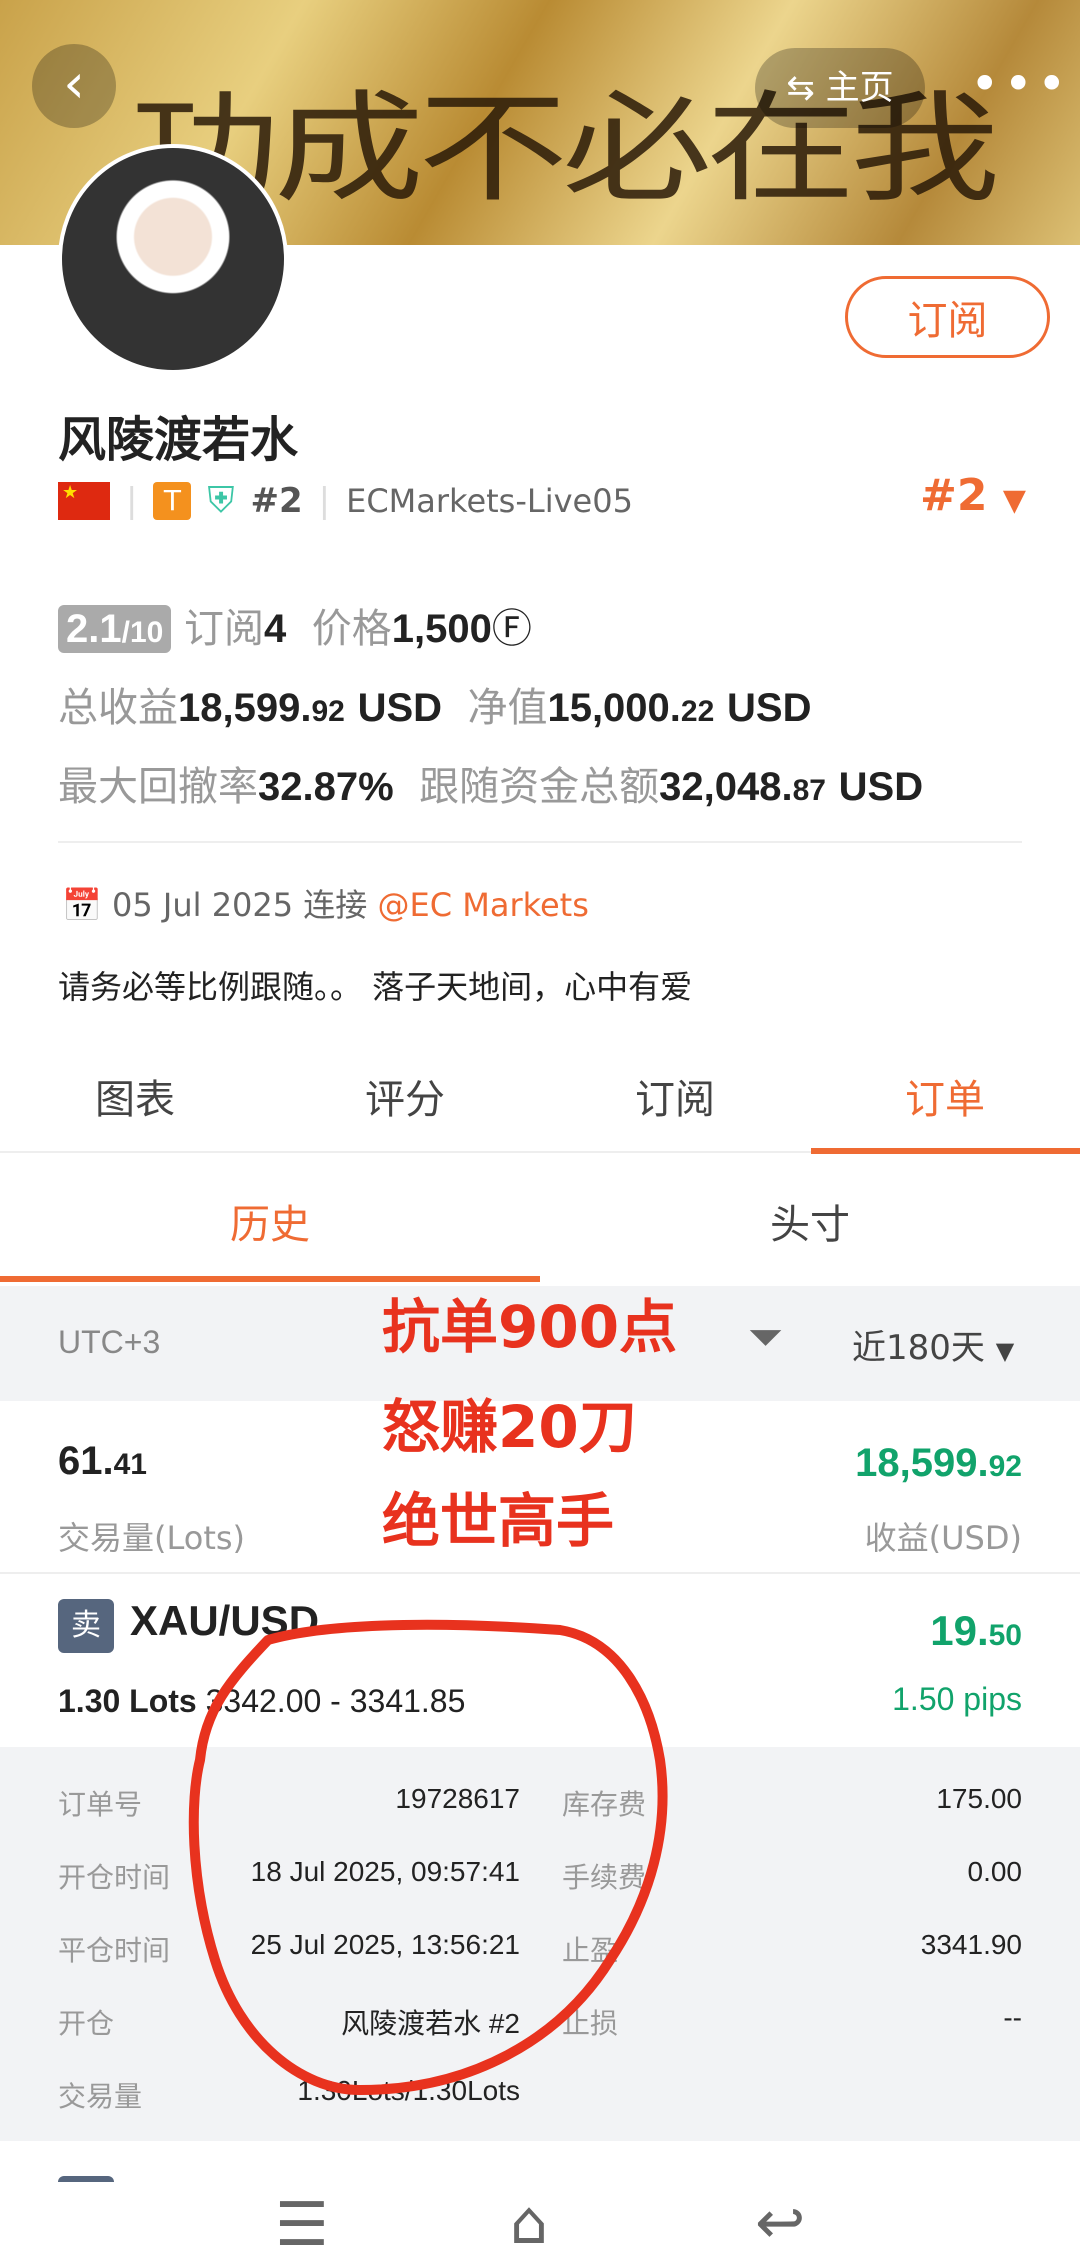 The height and width of the screenshot is (2260, 1080). Describe the element at coordinates (221, 500) in the screenshot. I see `verified-shield-icon: ⛨` at that location.